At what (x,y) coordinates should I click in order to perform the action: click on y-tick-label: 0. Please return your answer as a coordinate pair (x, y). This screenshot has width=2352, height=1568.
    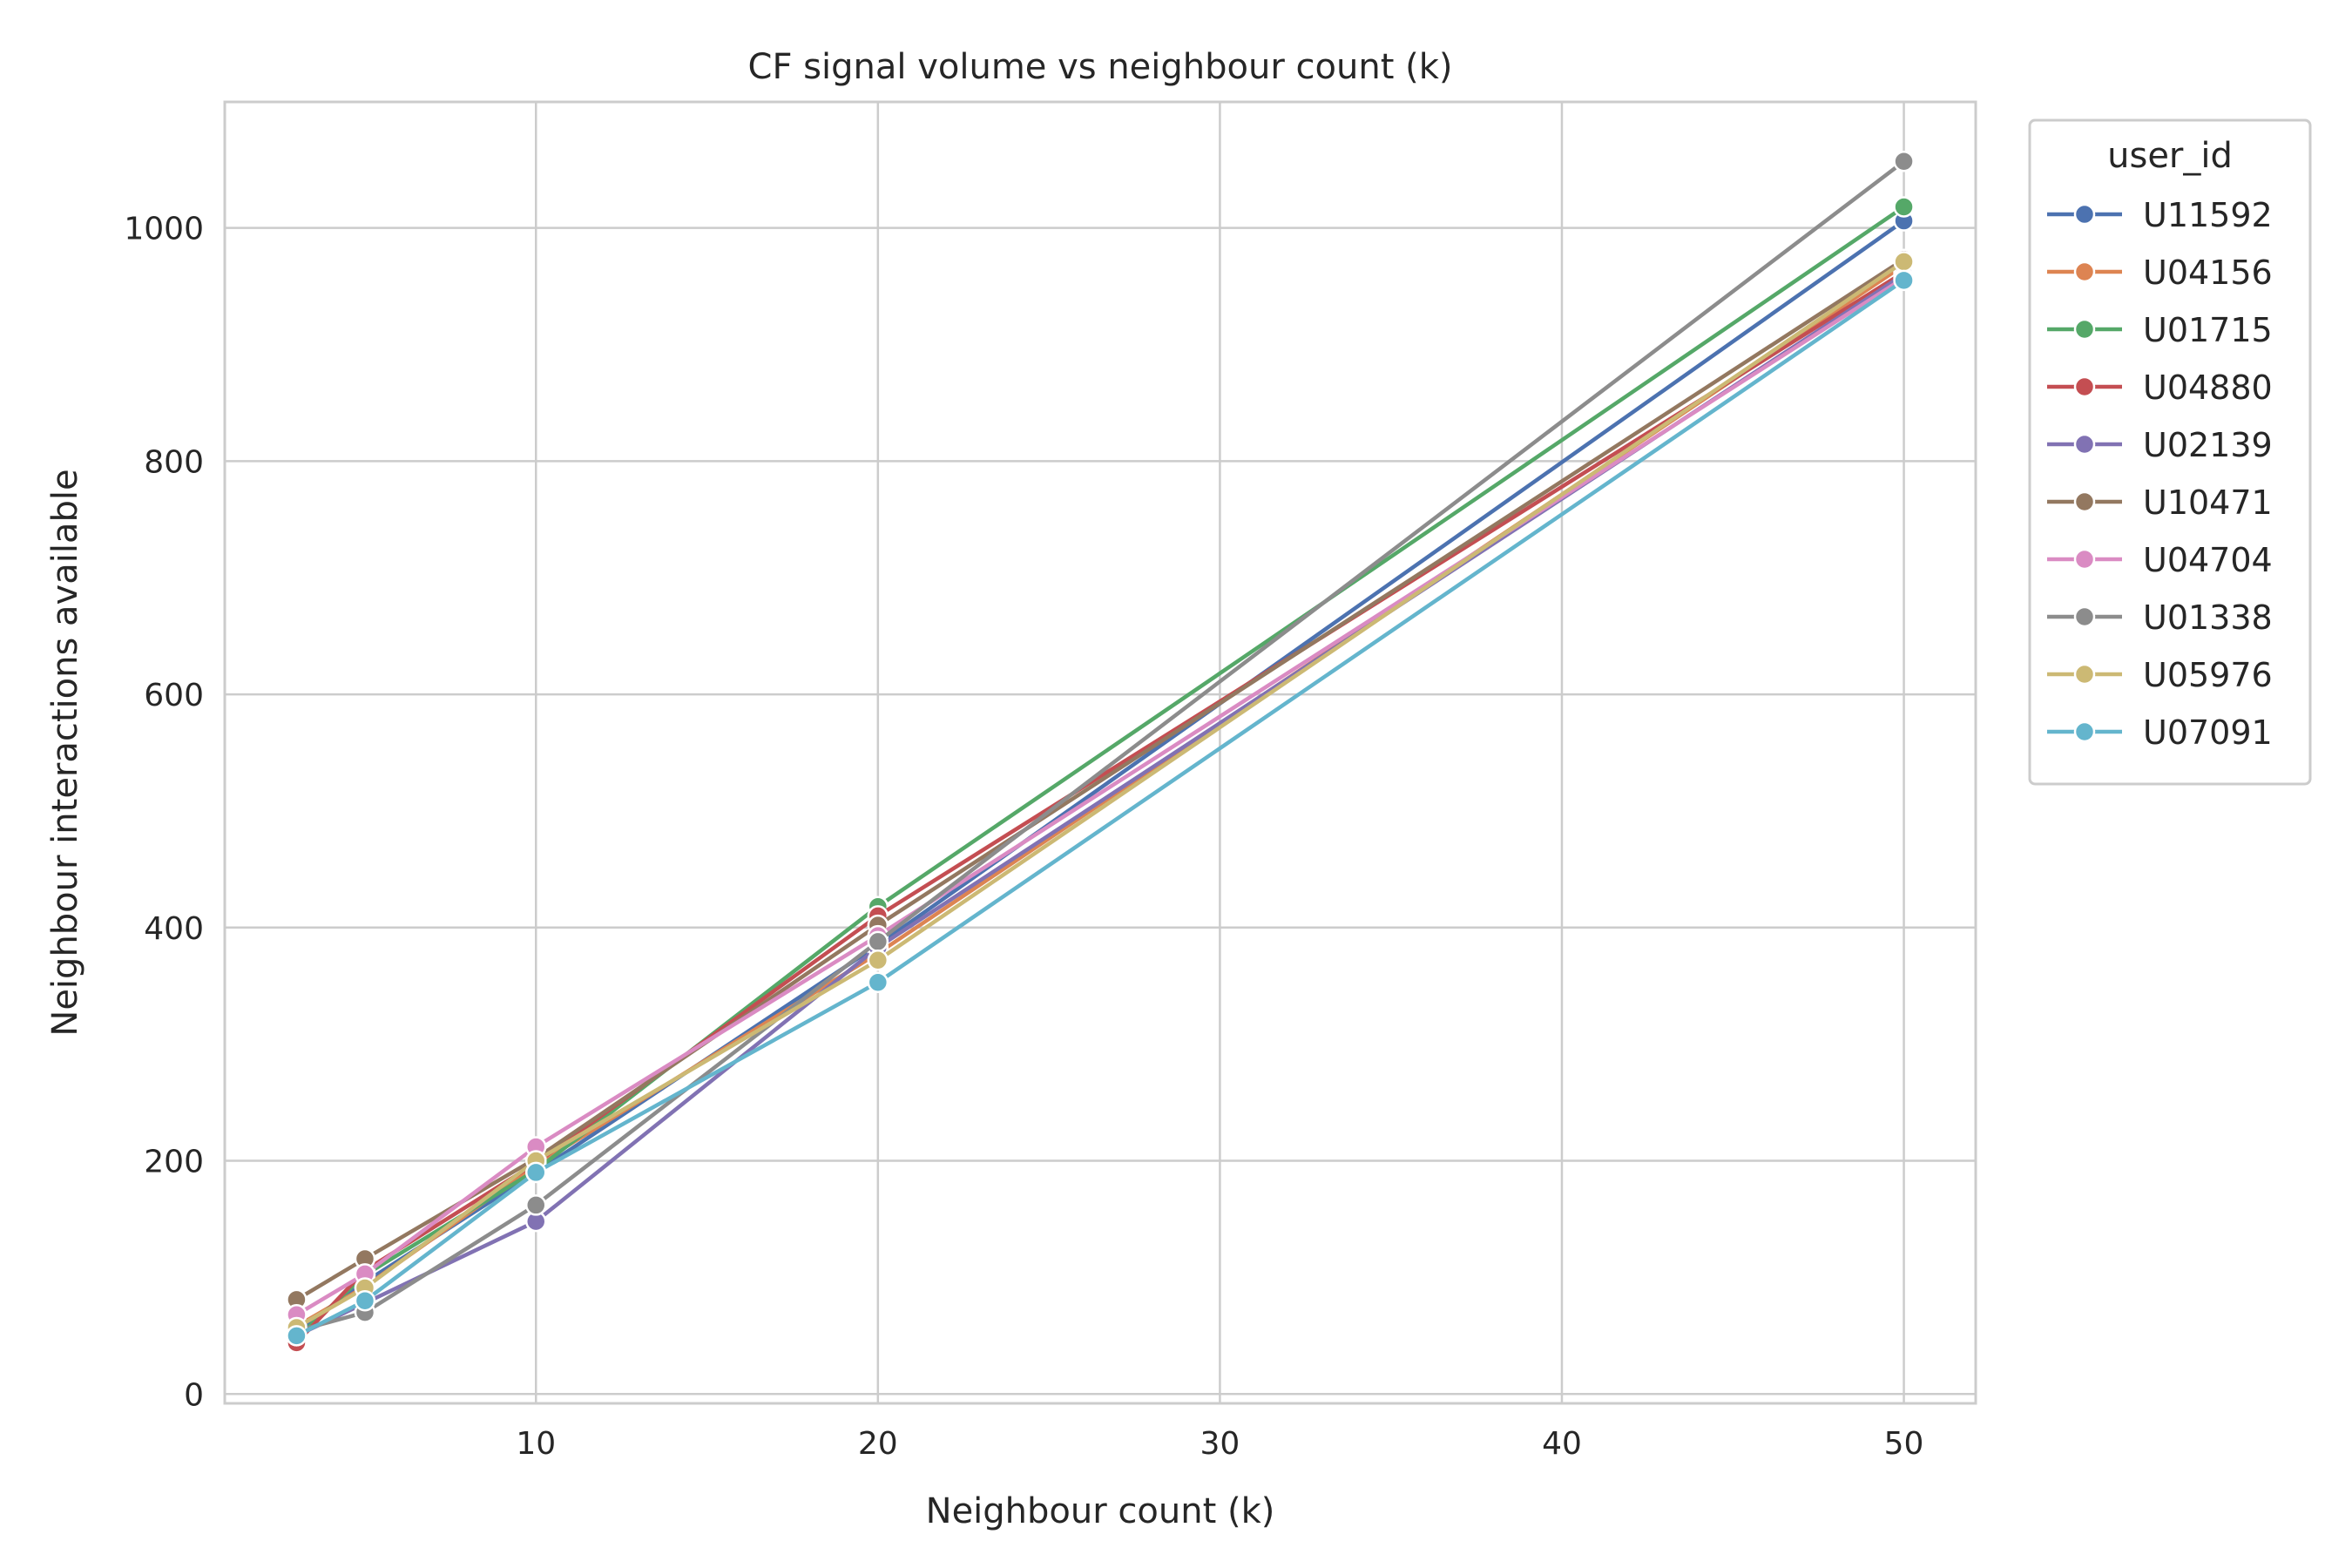
    Looking at the image, I should click on (194, 1395).